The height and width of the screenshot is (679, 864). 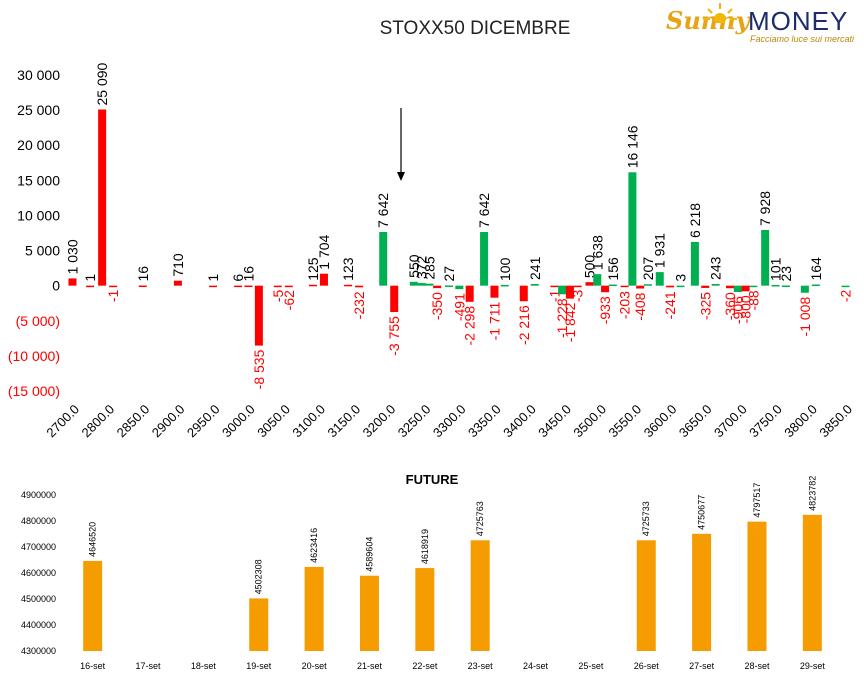 I want to click on data-label: -933, so click(x=605, y=310).